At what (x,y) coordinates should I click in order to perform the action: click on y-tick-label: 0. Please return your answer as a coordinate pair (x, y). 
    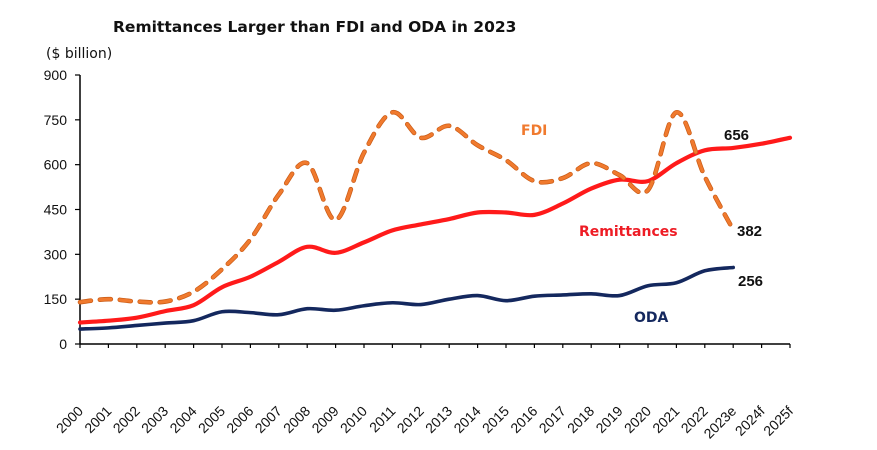
    Looking at the image, I should click on (63, 344).